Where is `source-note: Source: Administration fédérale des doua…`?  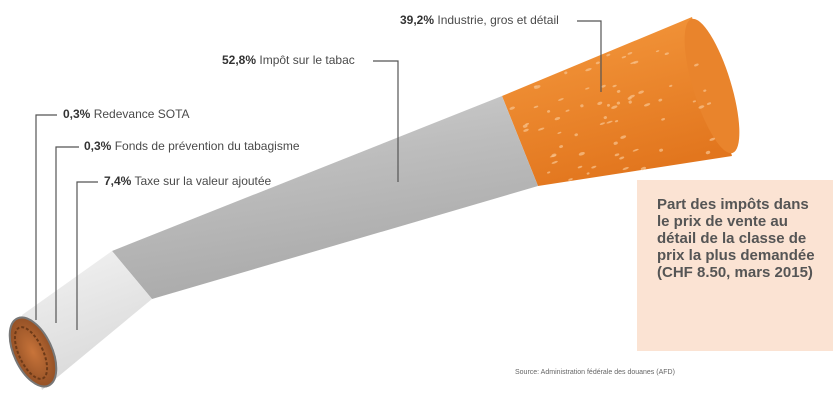
source-note: Source: Administration fédérale des doua… is located at coordinates (595, 372).